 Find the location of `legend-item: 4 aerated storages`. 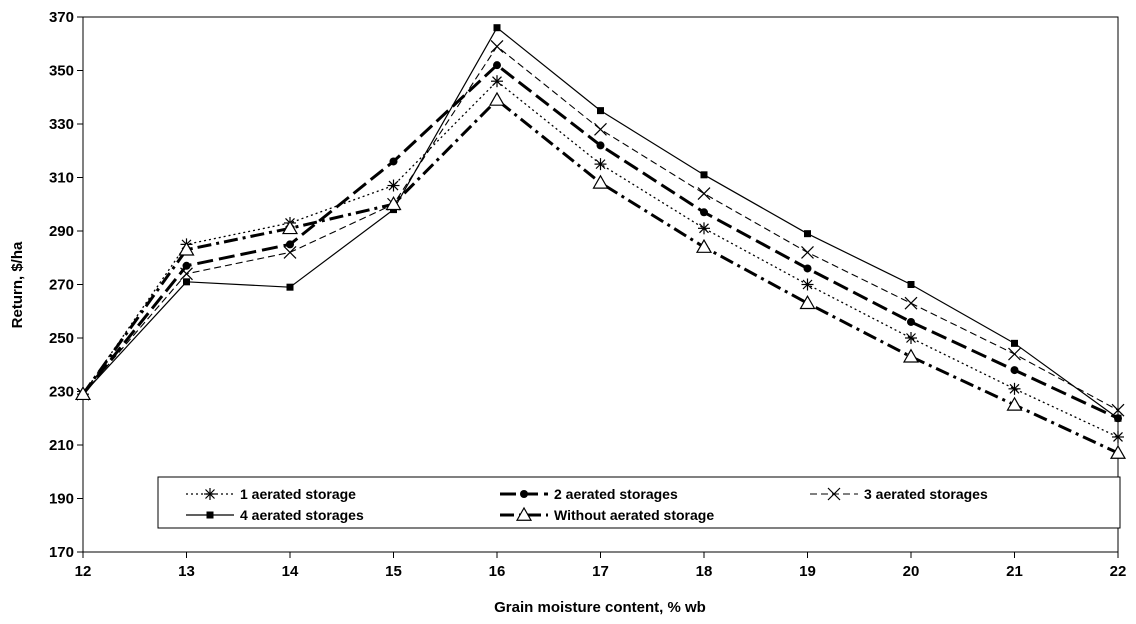

legend-item: 4 aerated storages is located at coordinates (275, 515).